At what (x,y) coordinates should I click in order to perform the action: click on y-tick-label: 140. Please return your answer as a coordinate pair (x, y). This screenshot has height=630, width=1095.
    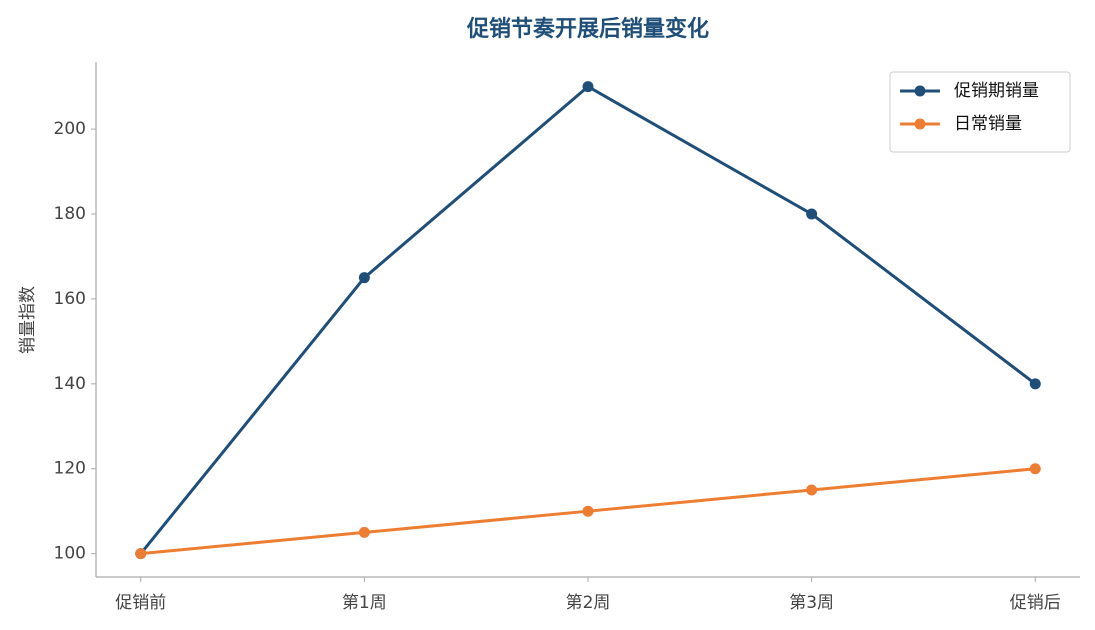
    Looking at the image, I should click on (70, 384).